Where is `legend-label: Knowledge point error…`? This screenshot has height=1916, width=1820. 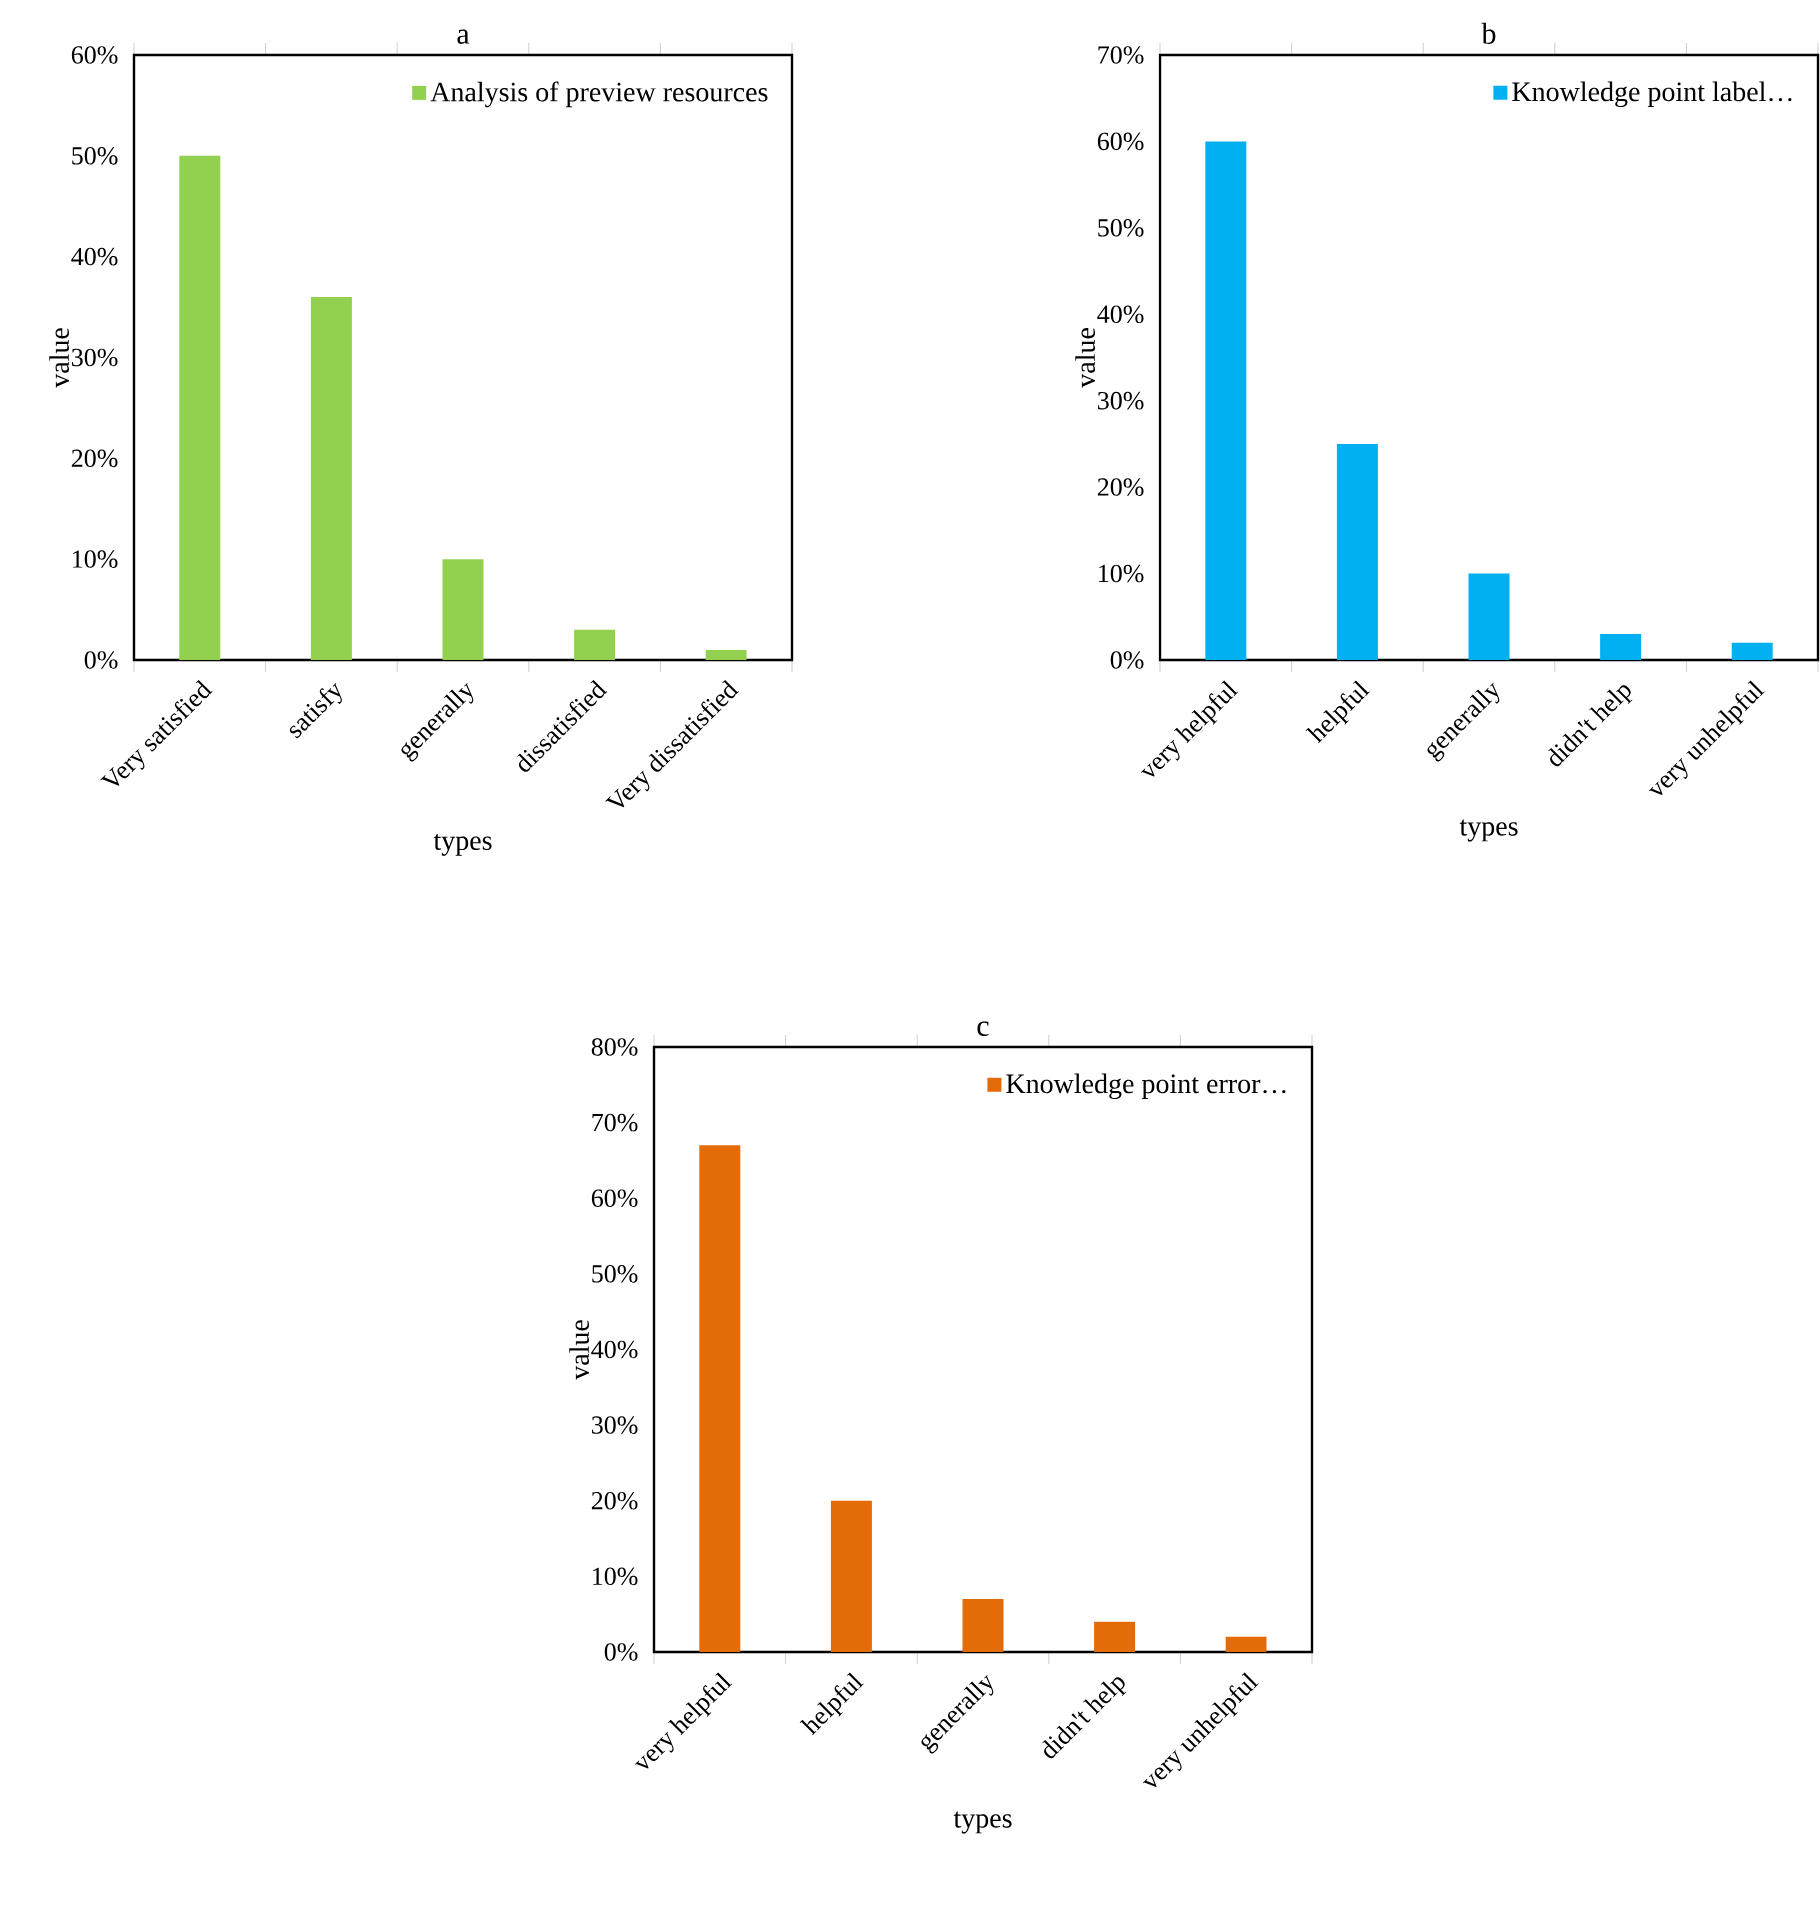 legend-label: Knowledge point error… is located at coordinates (1146, 1086).